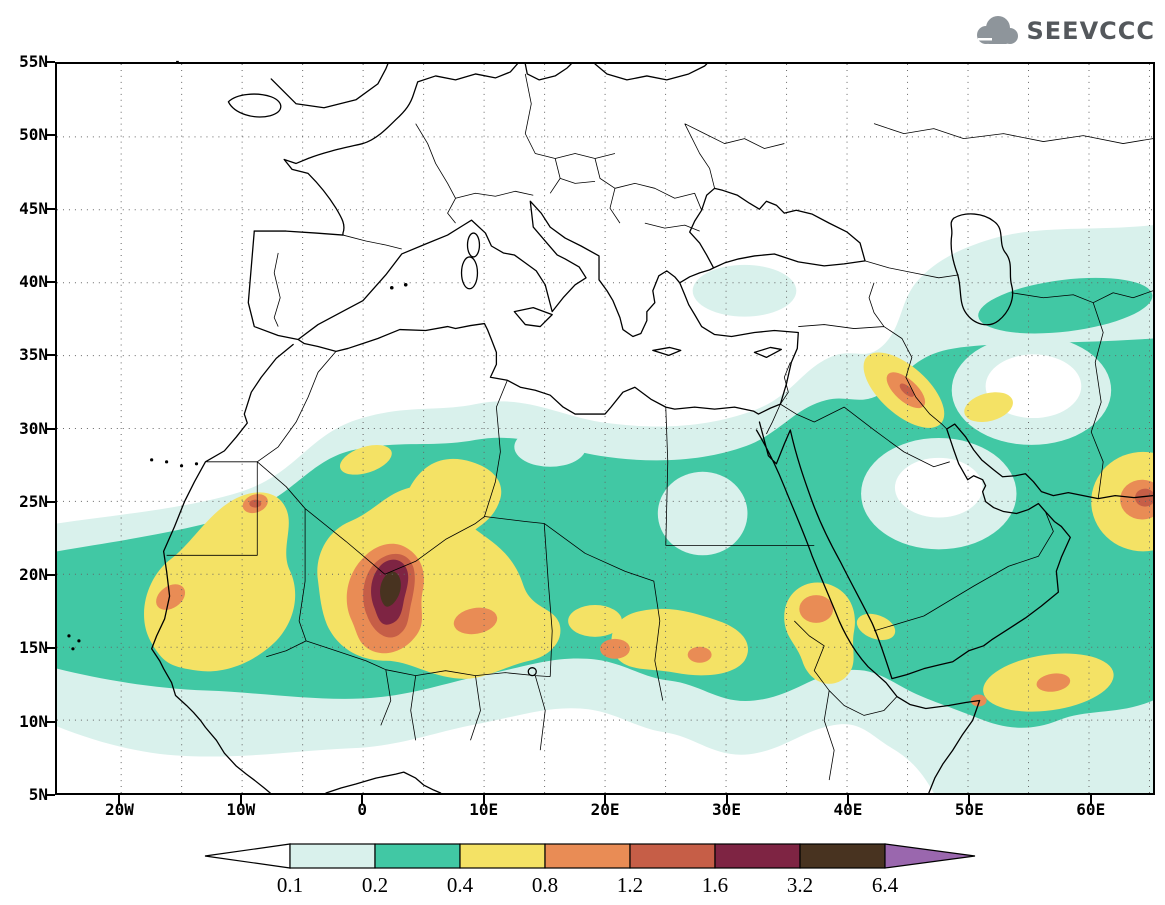  Describe the element at coordinates (1090, 31) in the screenshot. I see `logo-text: SEEVCCC` at that location.